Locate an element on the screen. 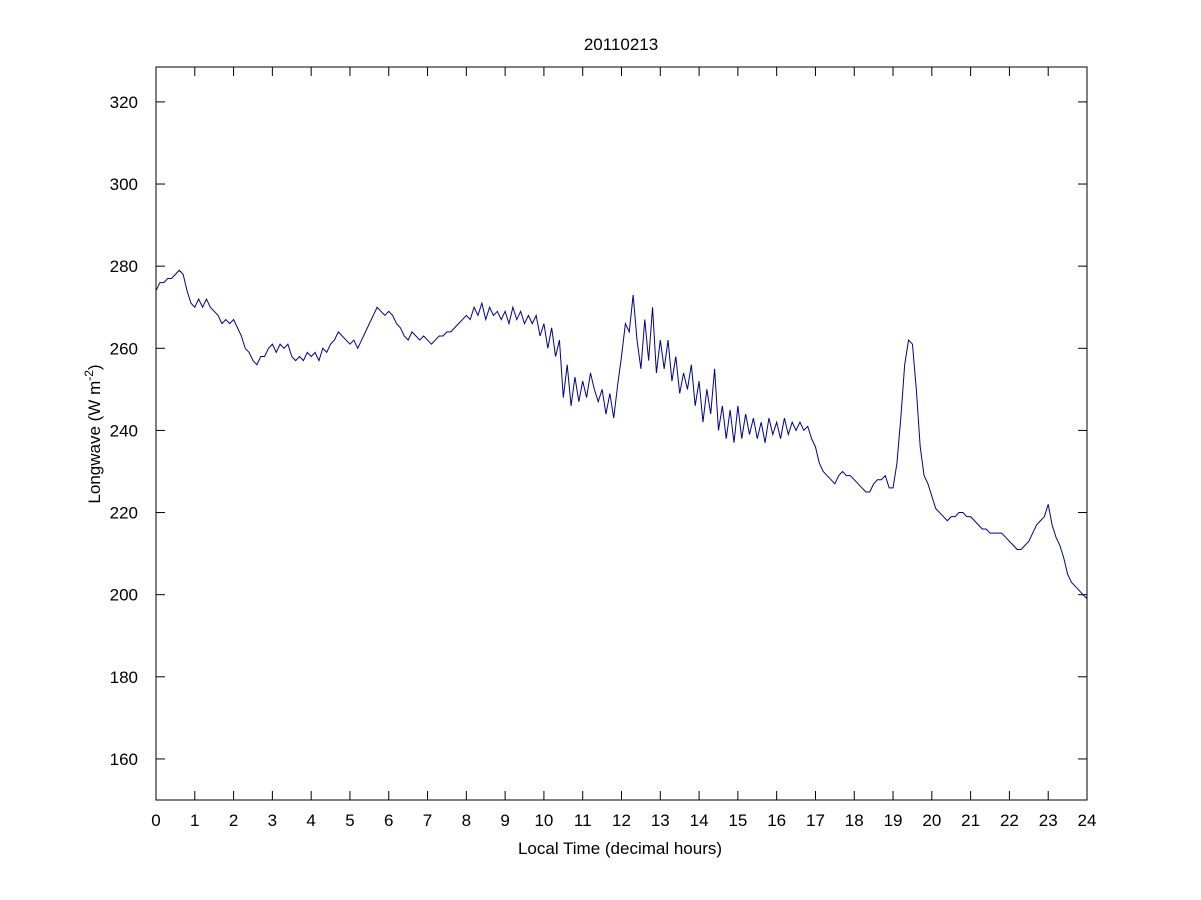 This screenshot has width=1201, height=900. x-tick-label: 14 is located at coordinates (699, 820).